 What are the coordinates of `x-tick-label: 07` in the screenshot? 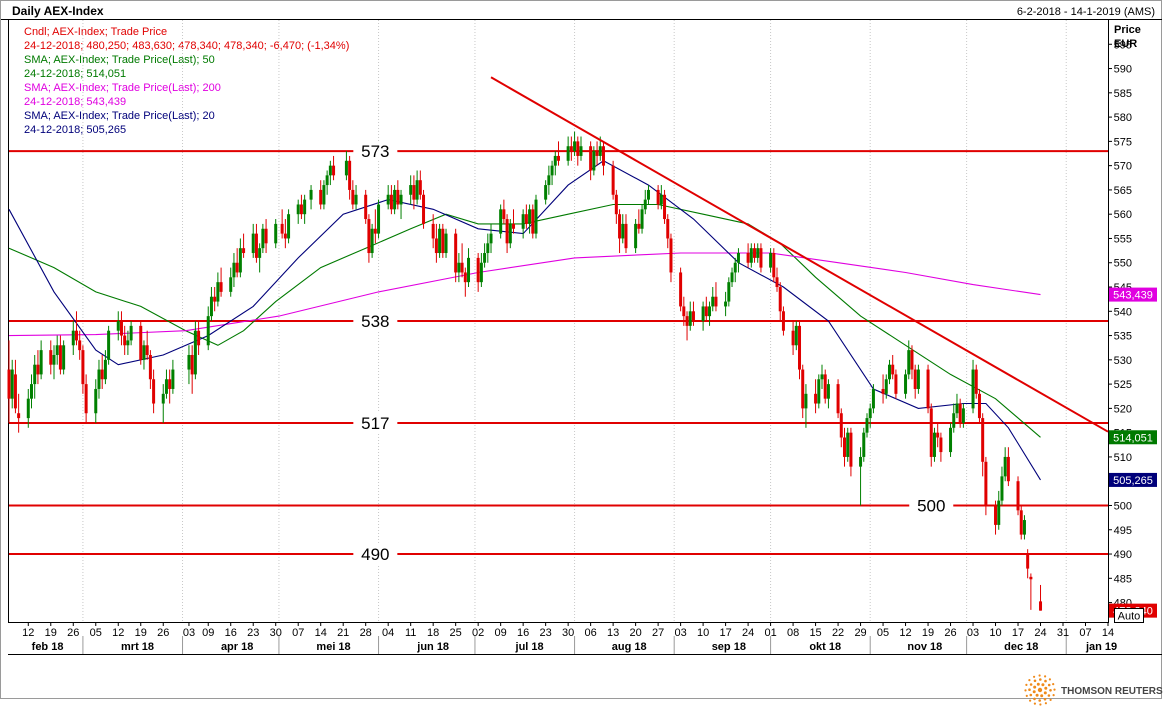 It's located at (1085, 633).